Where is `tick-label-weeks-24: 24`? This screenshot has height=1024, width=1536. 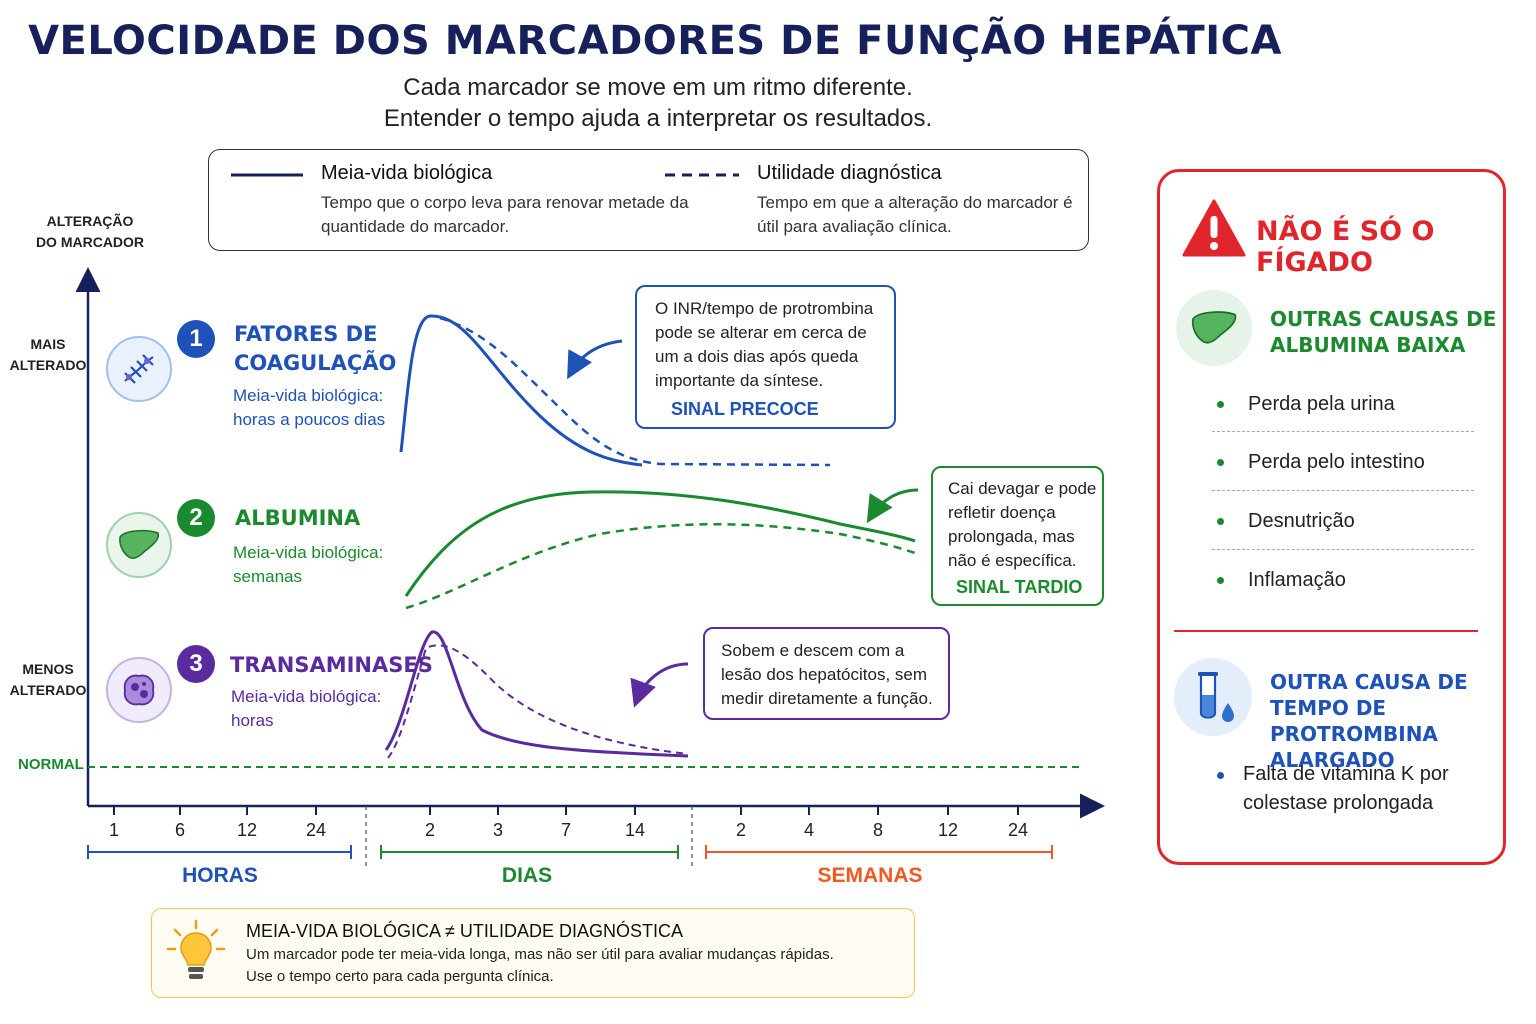
tick-label-weeks-24: 24 is located at coordinates (1018, 830).